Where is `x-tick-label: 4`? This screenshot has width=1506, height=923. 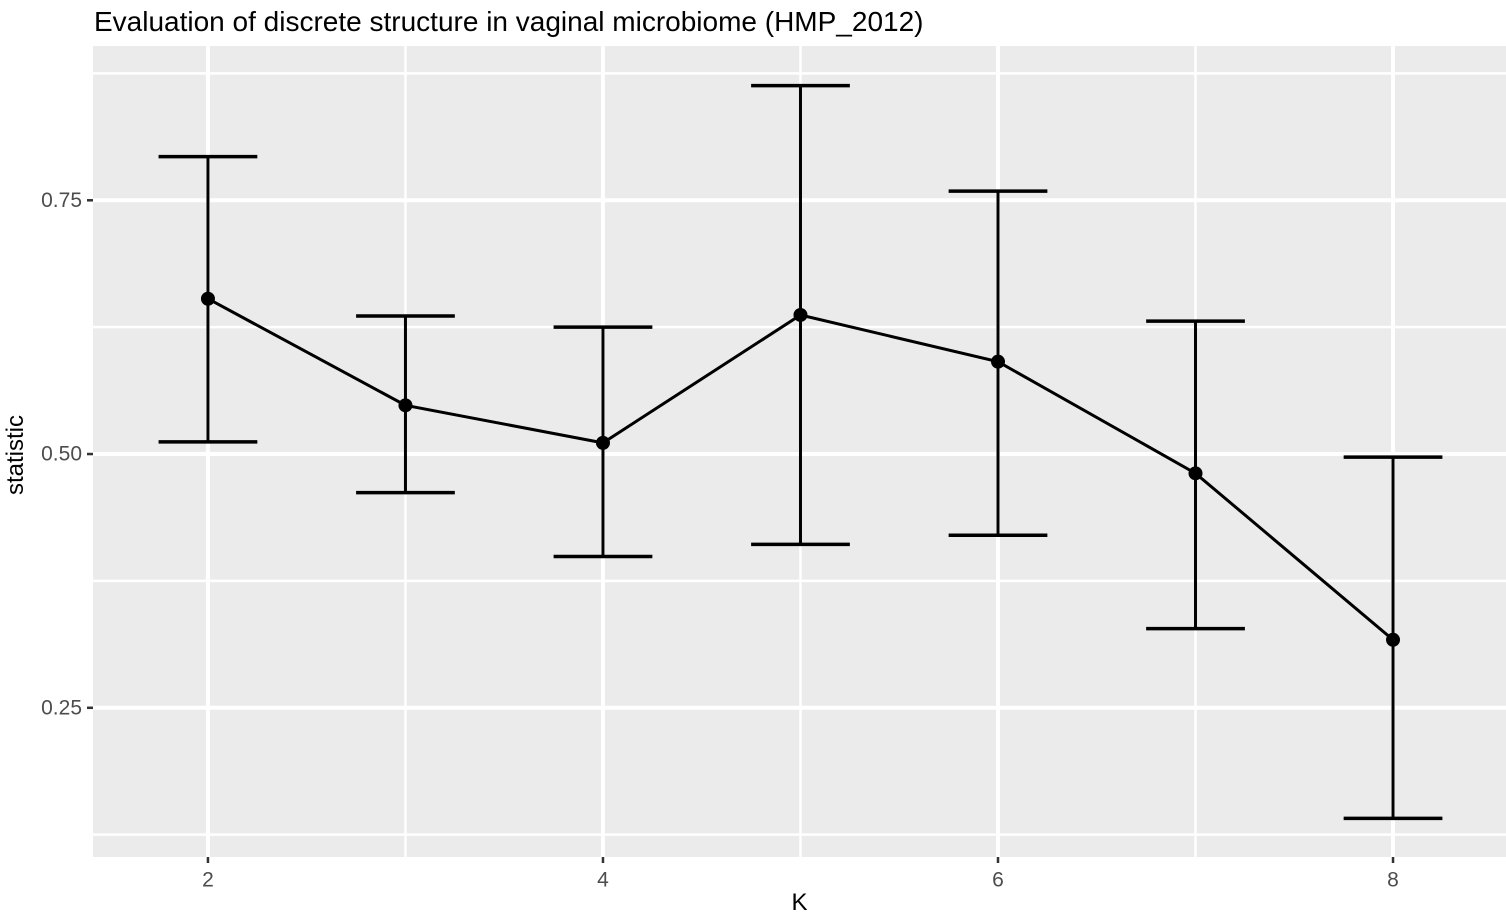 x-tick-label: 4 is located at coordinates (603, 880).